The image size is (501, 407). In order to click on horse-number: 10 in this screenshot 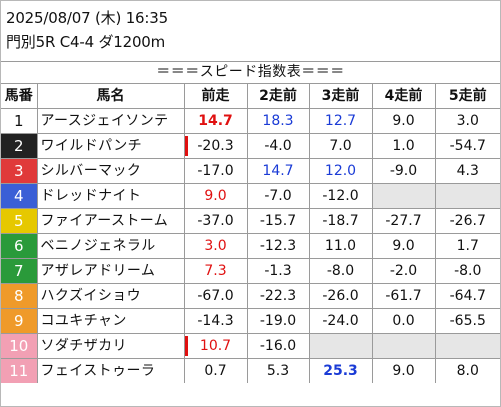, I will do `click(19, 346)`.